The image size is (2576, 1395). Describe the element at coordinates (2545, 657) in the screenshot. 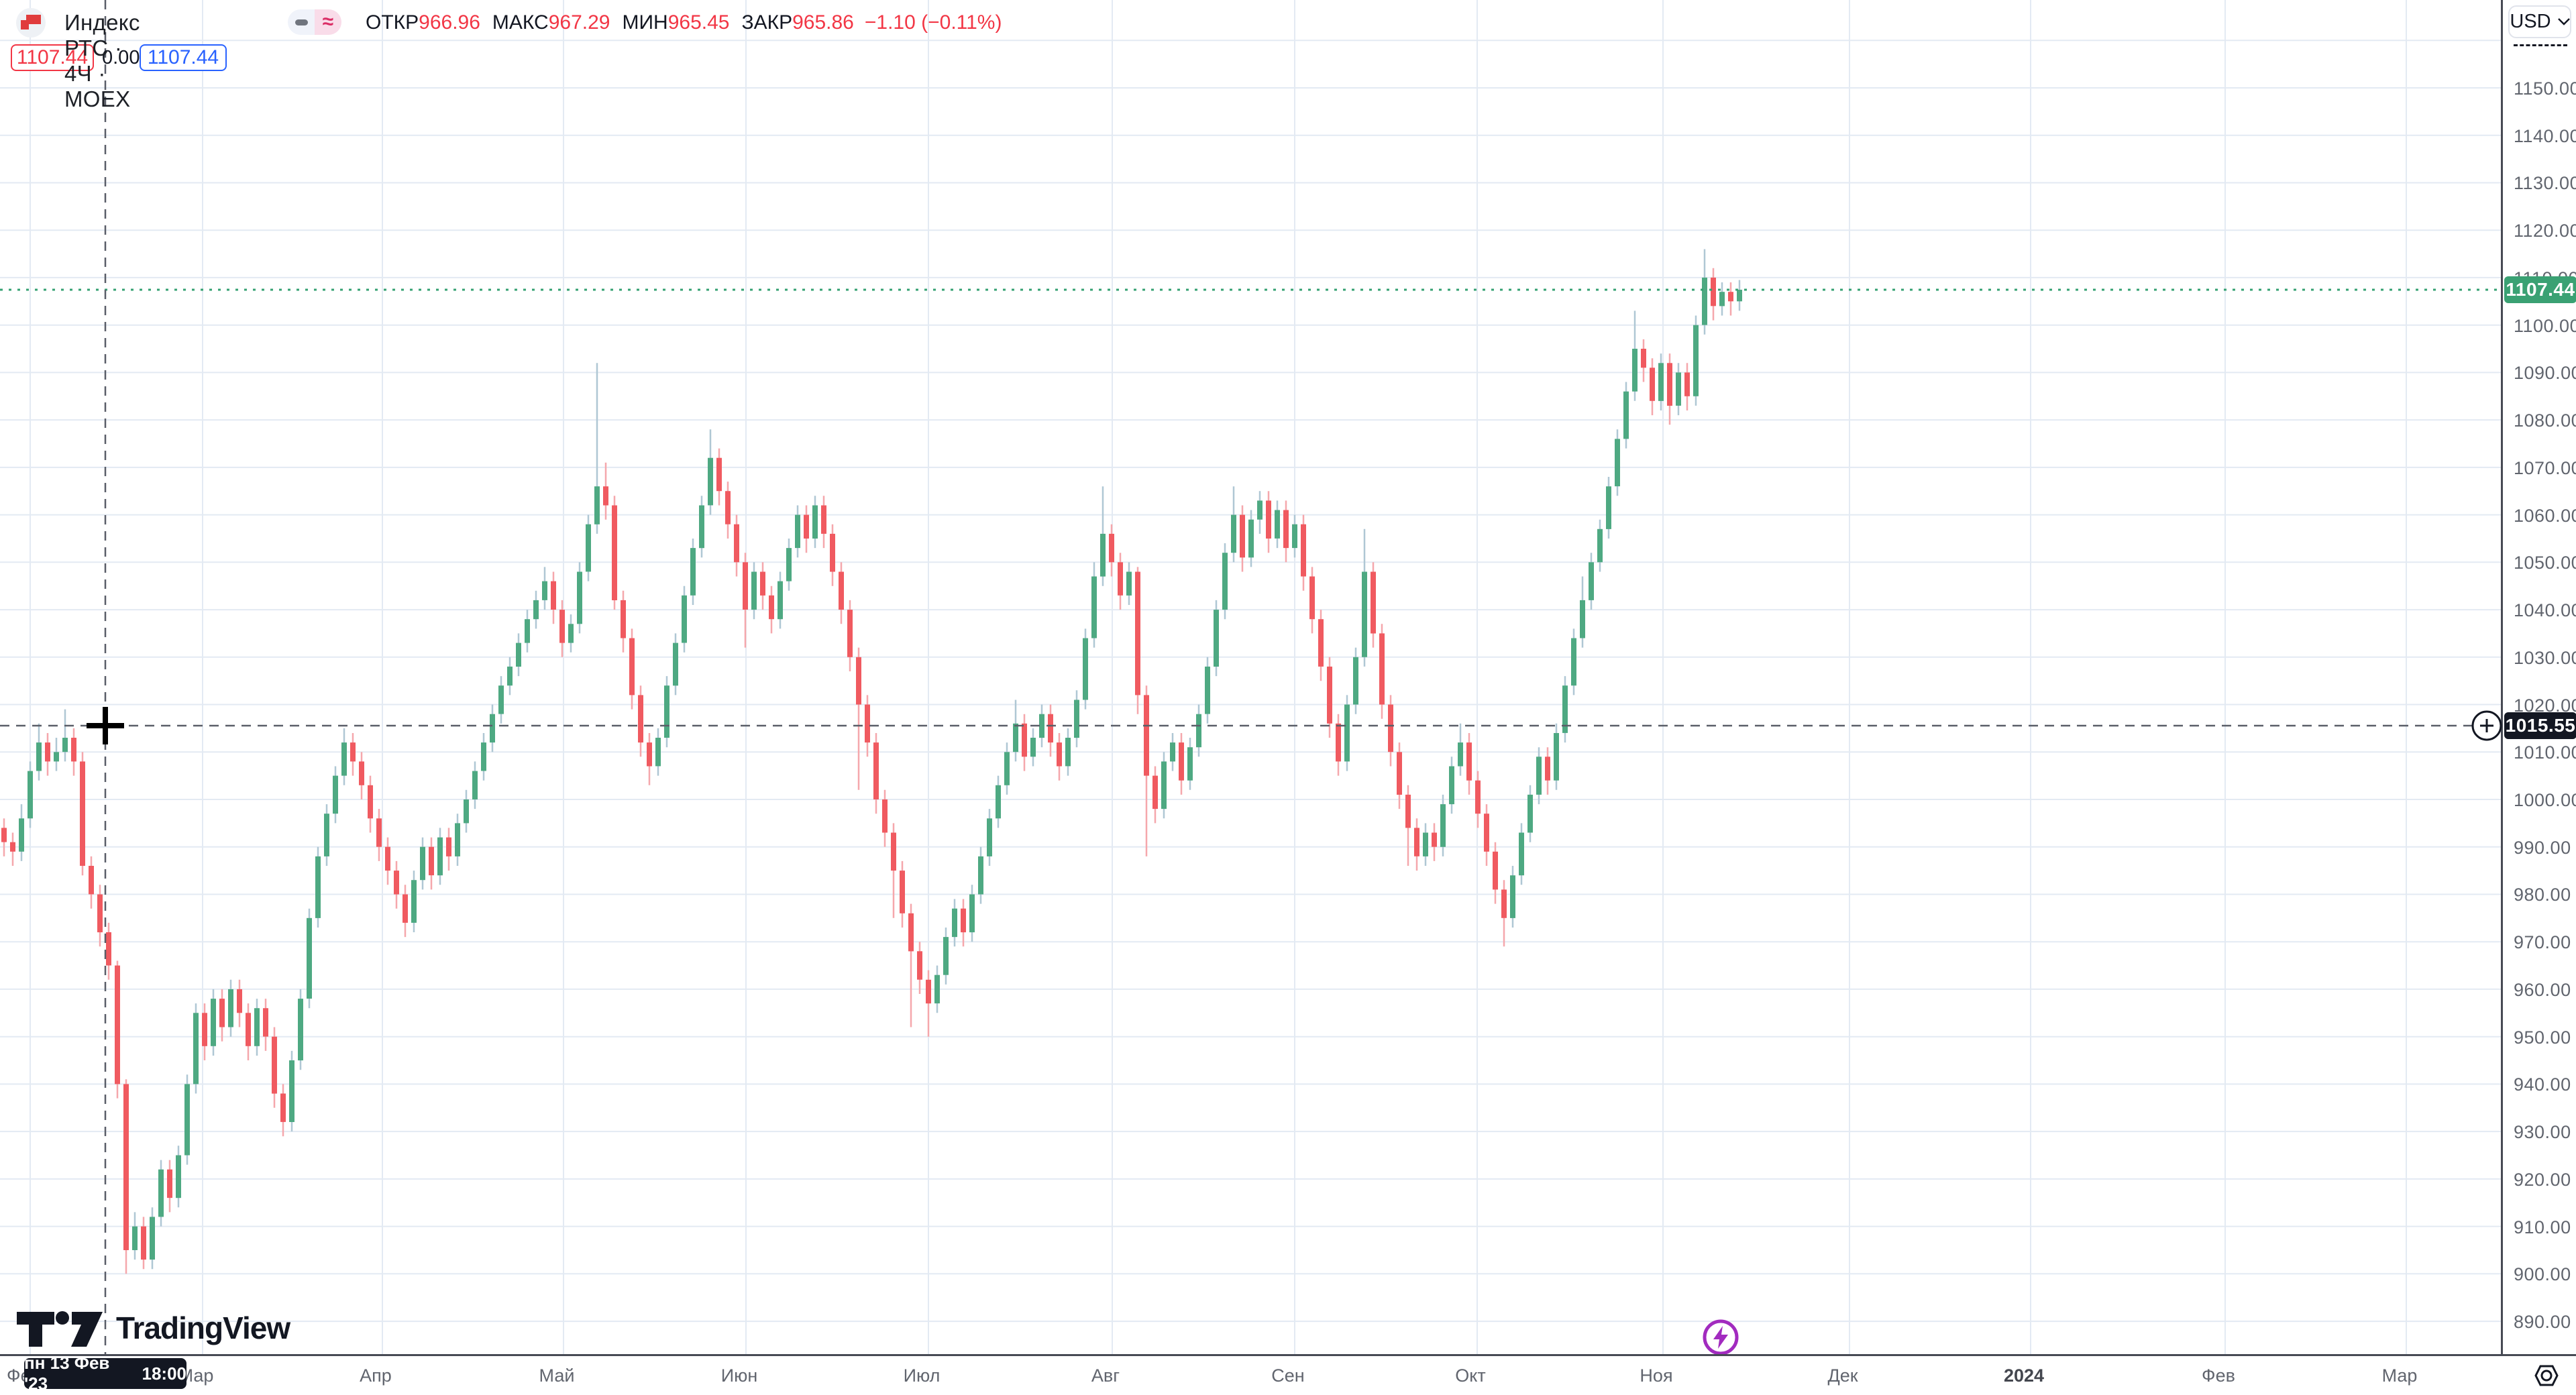

I see `price-tick: 1030.00` at that location.